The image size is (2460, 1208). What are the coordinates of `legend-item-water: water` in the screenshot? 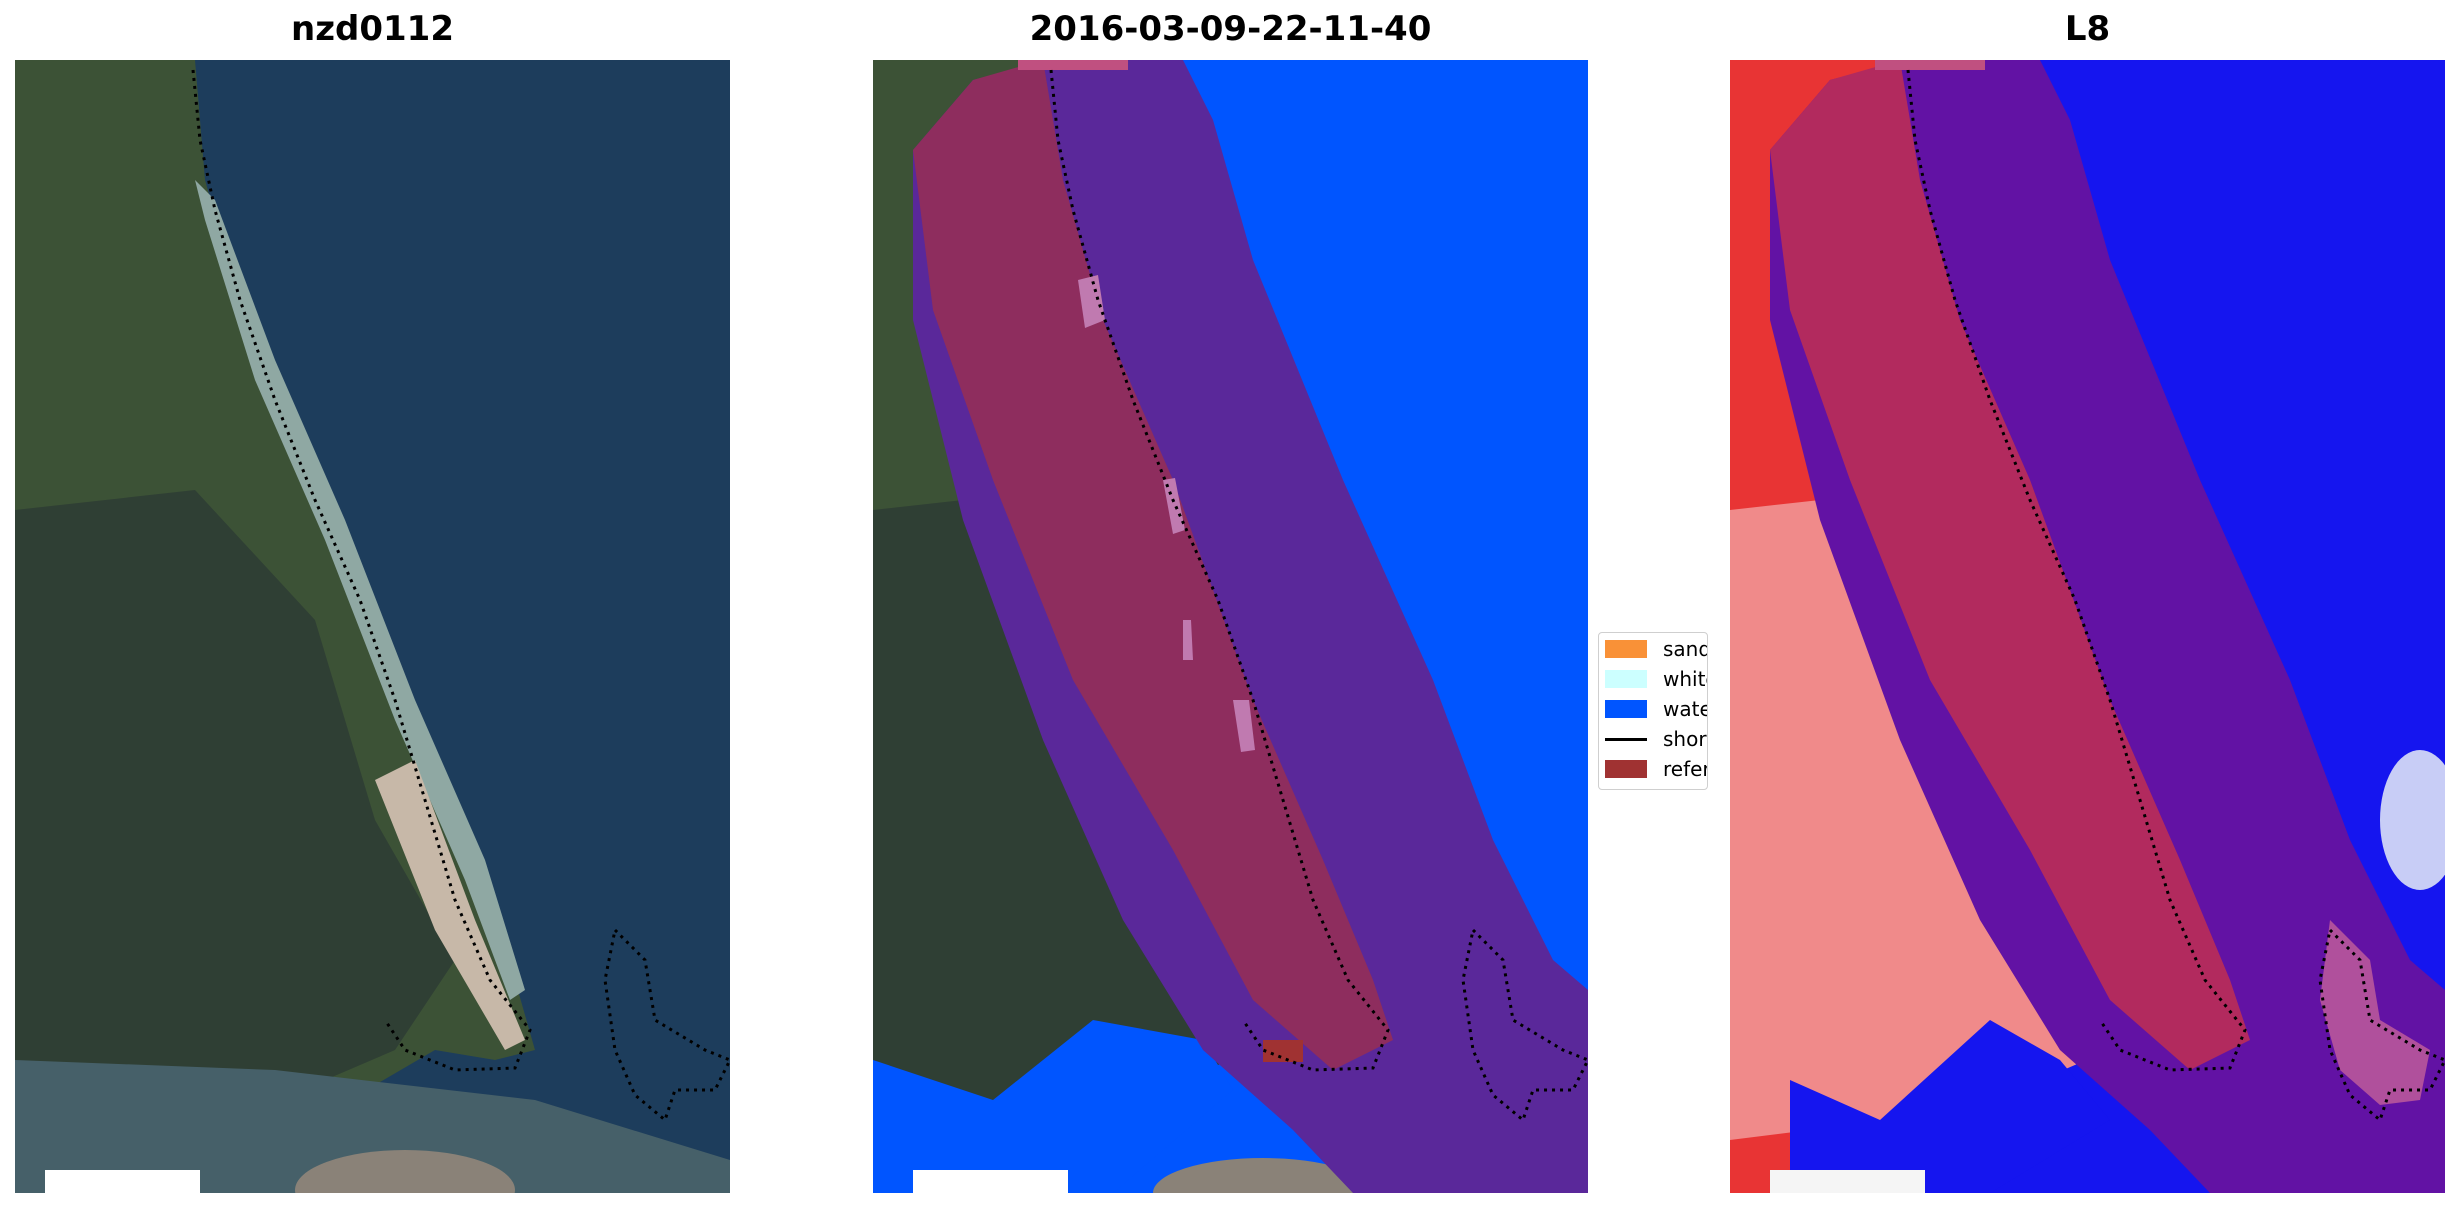 It's located at (1656, 709).